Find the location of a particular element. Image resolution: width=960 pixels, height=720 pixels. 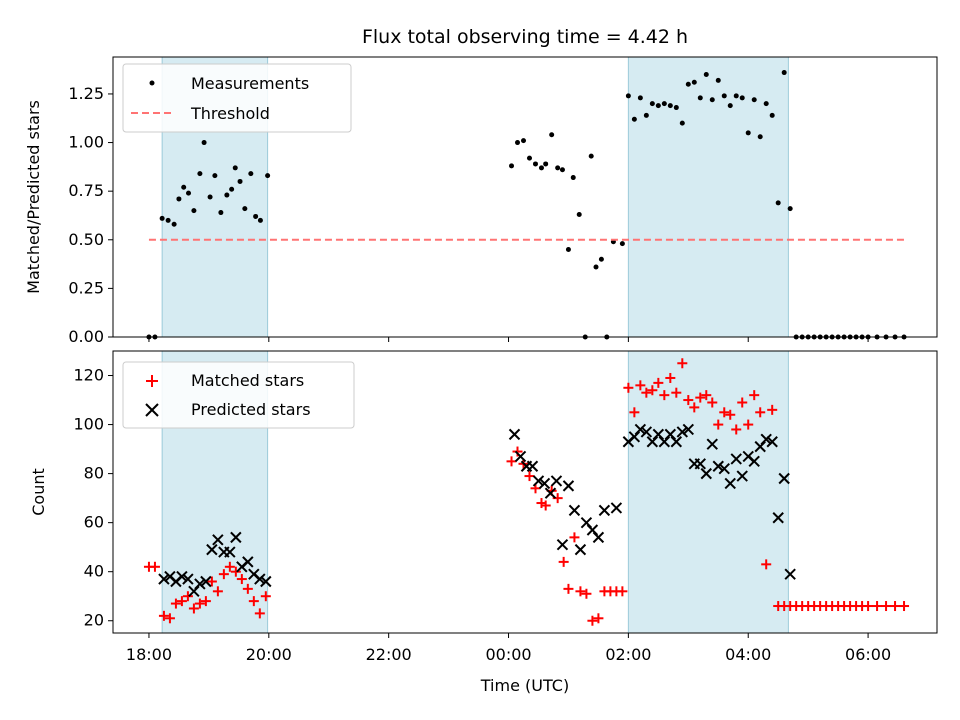

top-ytick-label-2: 0.25 is located at coordinates (86, 287).